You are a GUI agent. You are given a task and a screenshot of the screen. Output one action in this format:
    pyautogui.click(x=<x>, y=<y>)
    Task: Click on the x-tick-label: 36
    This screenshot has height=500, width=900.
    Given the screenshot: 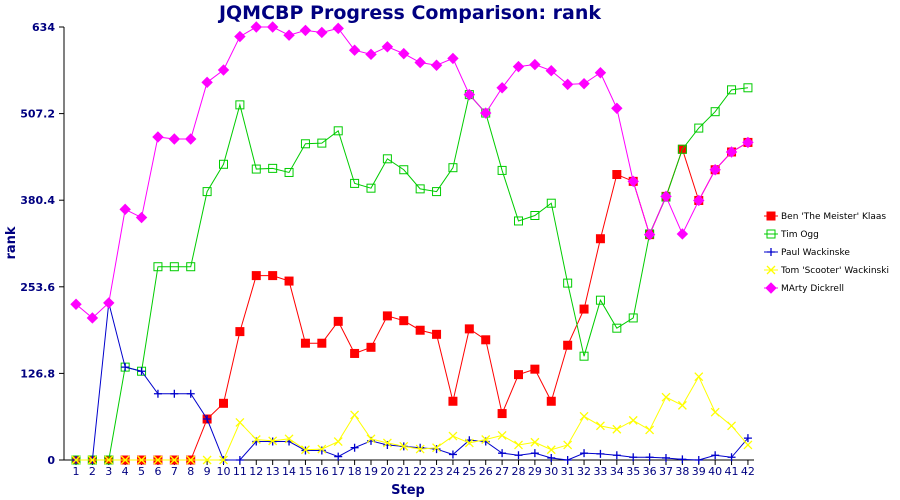 What is the action you would take?
    pyautogui.click(x=650, y=471)
    